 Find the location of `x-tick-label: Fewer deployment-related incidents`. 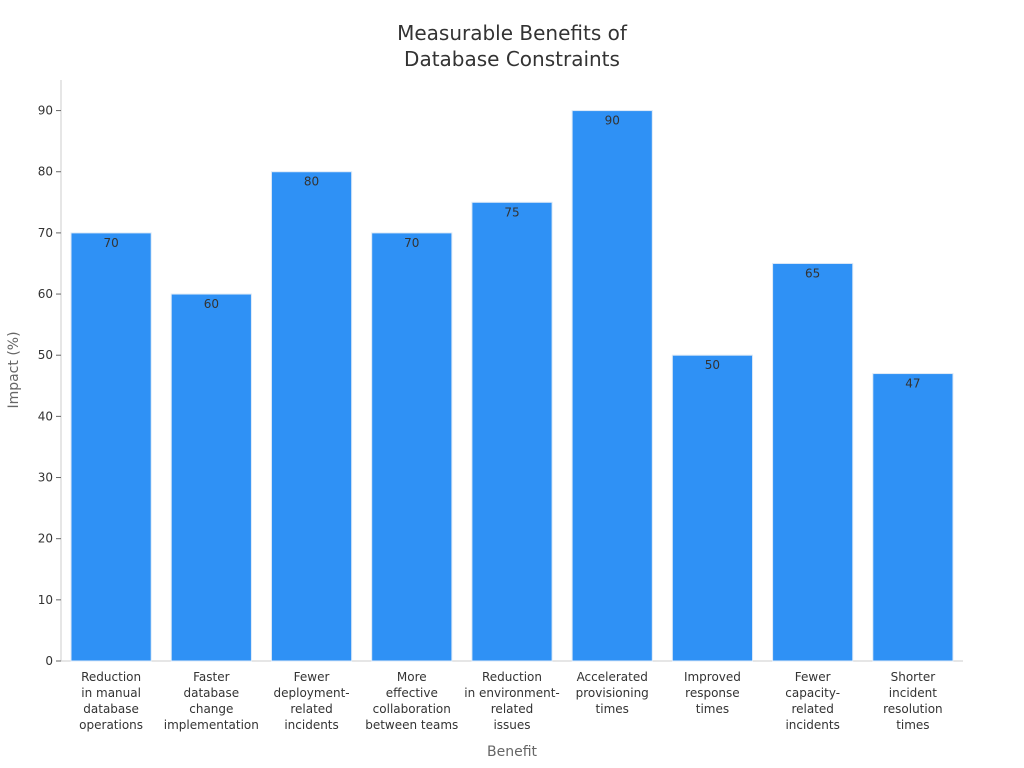

x-tick-label: Fewer deployment-related incidents is located at coordinates (312, 701).